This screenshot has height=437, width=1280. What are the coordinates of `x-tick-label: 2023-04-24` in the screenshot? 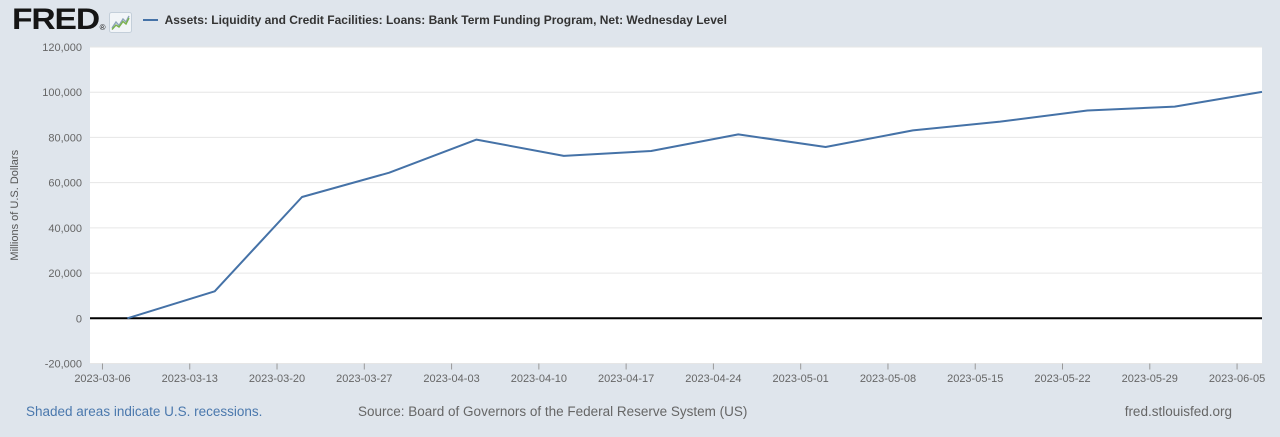 It's located at (713, 379).